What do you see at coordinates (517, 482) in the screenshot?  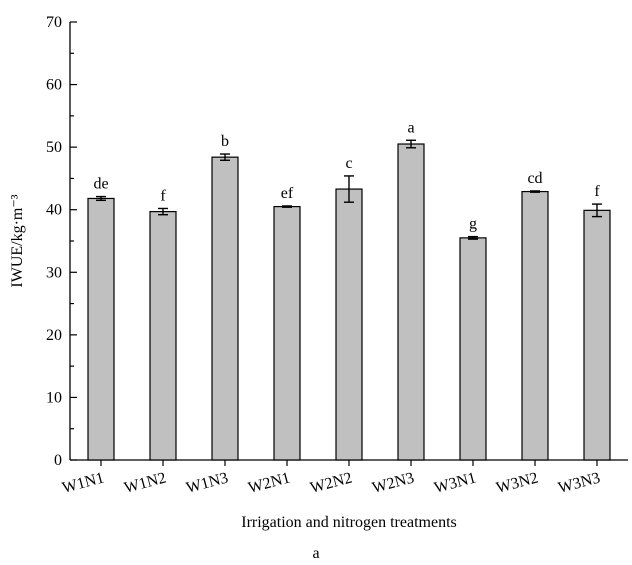 I see `x-tick-label: W3N2` at bounding box center [517, 482].